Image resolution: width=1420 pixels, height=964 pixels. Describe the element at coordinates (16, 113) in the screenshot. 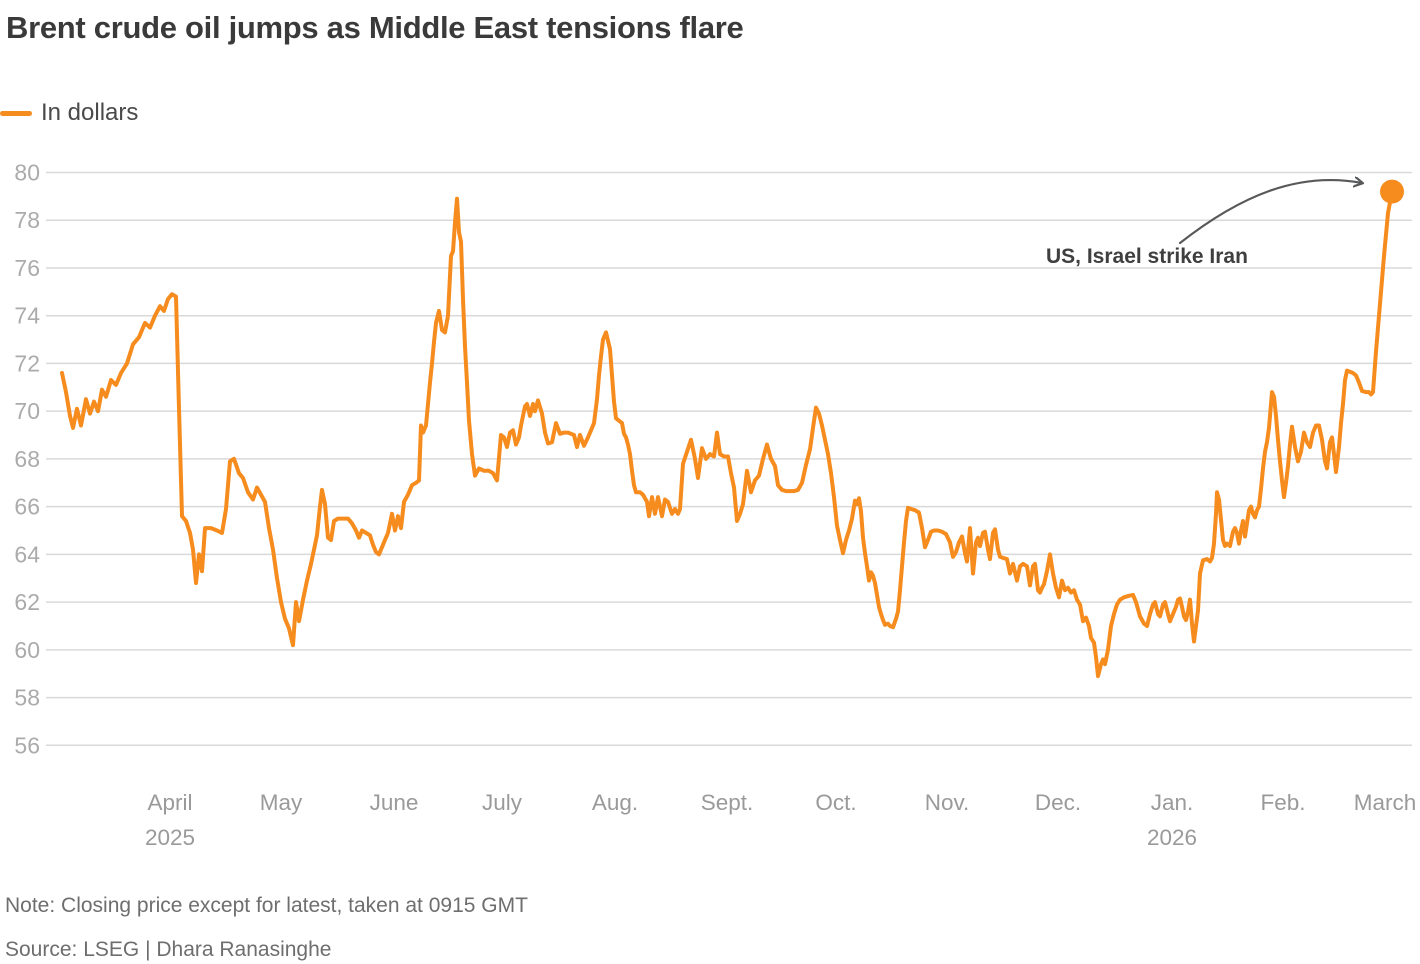

I see `legend-line-swatch-icon` at that location.